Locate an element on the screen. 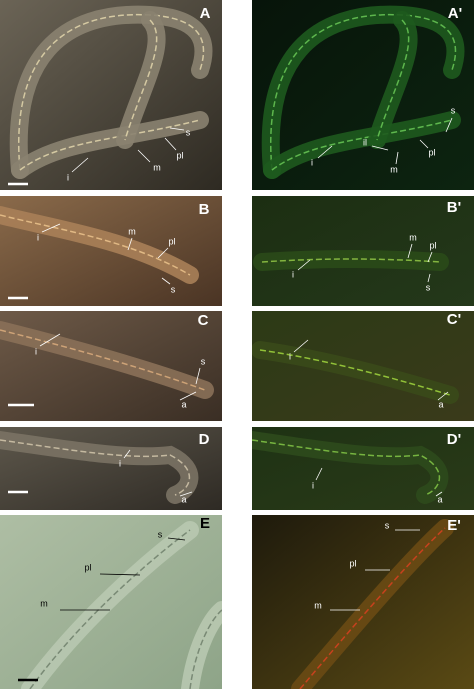 The image size is (474, 689). panel-label: D' is located at coordinates (454, 439).